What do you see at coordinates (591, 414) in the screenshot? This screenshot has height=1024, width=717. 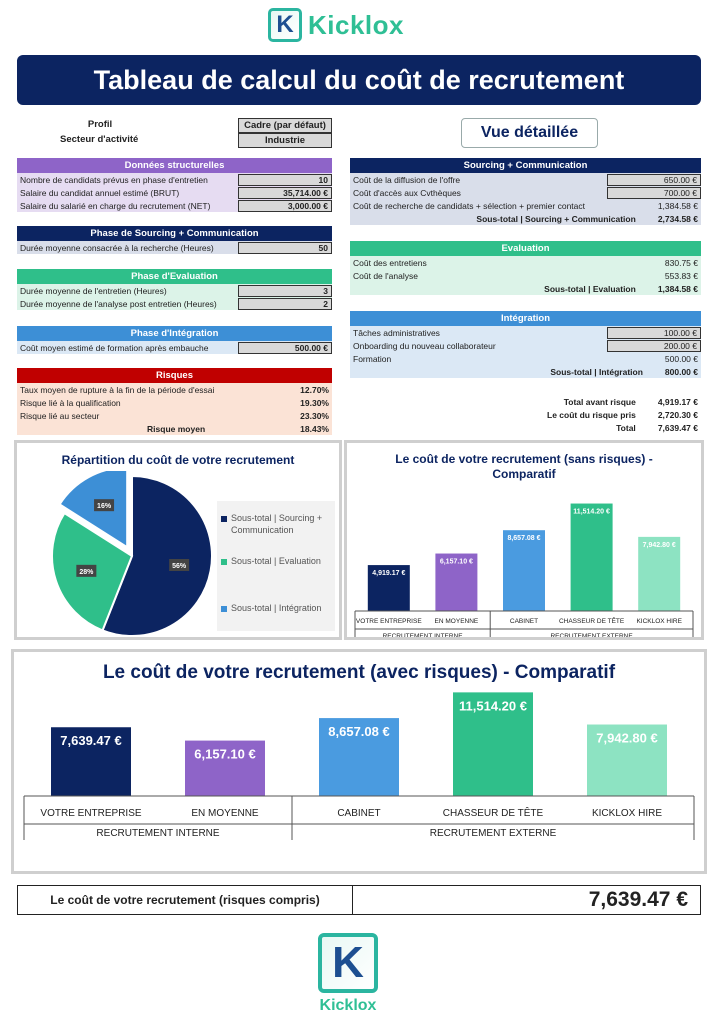 I see `total-label: Le coût du risque pris` at bounding box center [591, 414].